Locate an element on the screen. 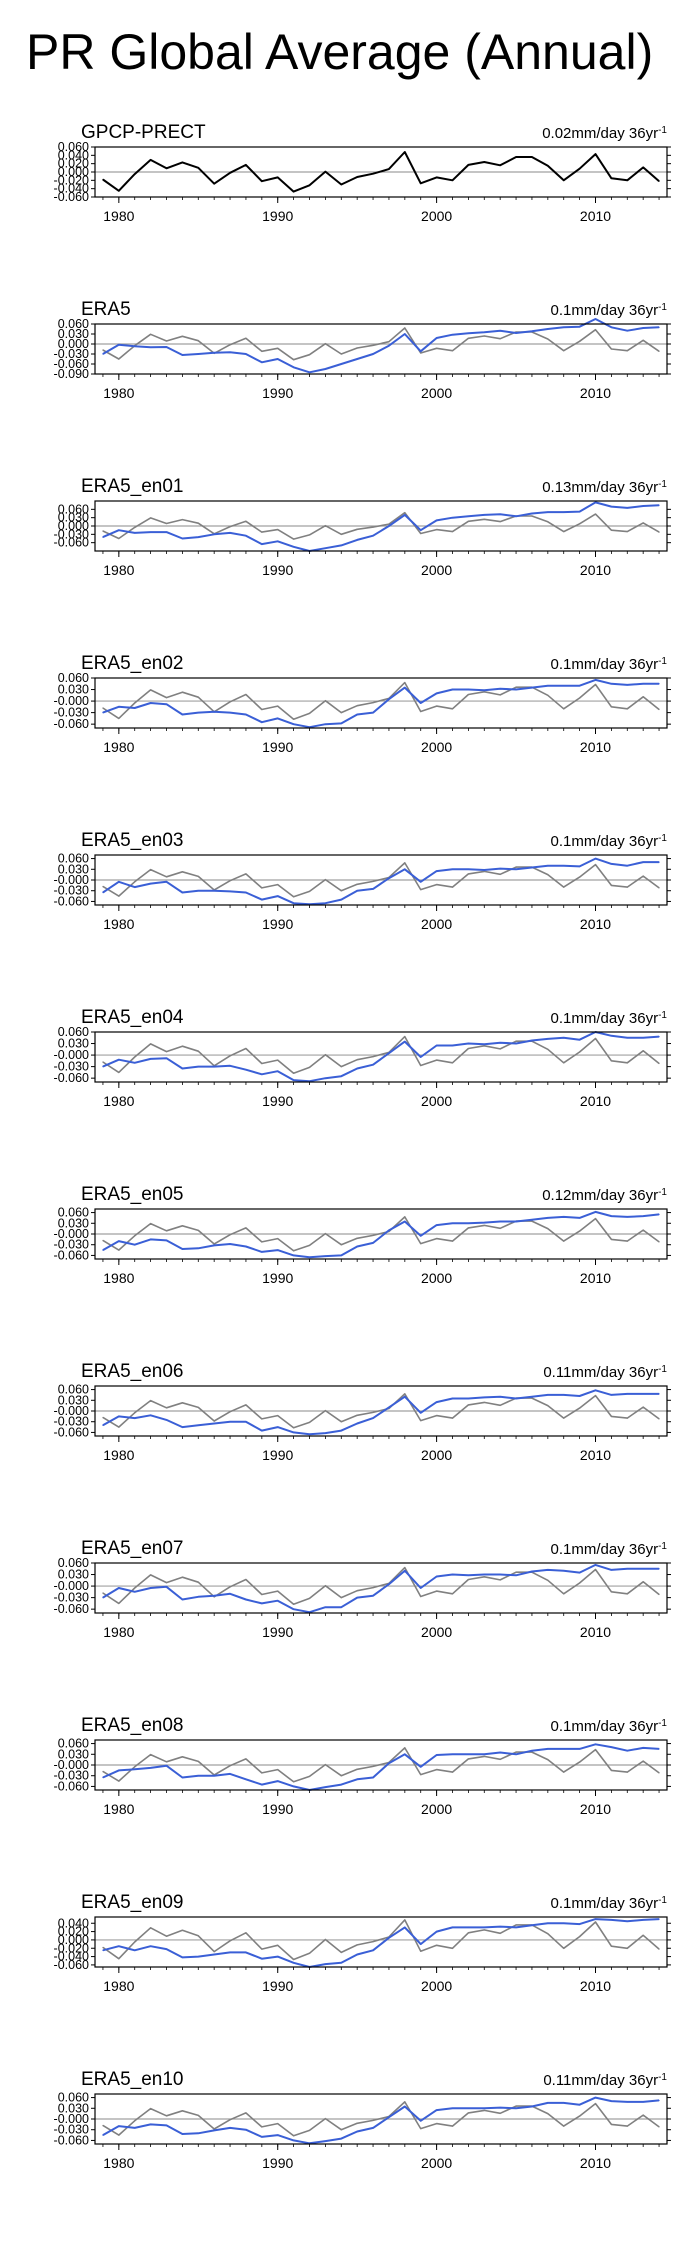  trend-label: 0.1mm/day 36yr-1 is located at coordinates (609, 1550).